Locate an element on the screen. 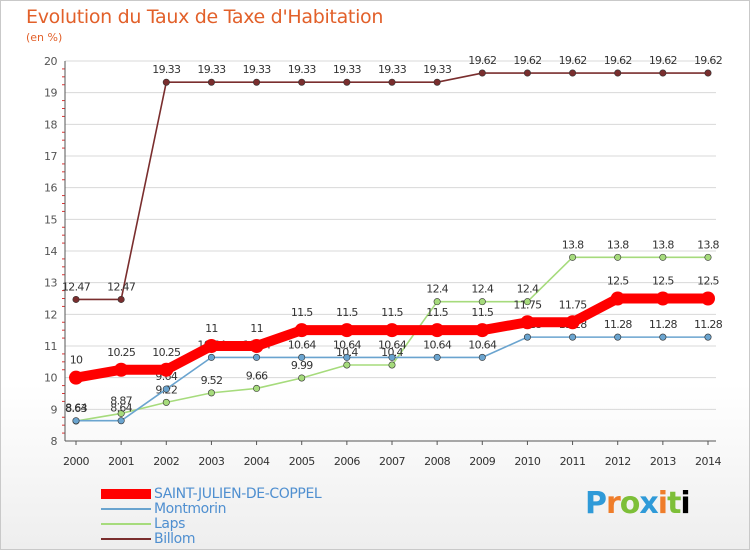  x-tick-label: 2000 is located at coordinates (76, 461).